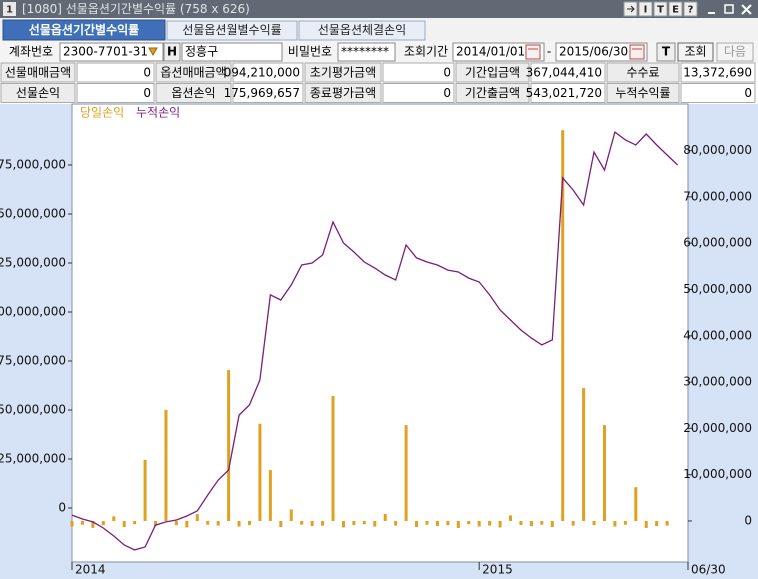 The width and height of the screenshot is (758, 579). I want to click on y2-tick-label: 70,000,000, so click(717, 196).